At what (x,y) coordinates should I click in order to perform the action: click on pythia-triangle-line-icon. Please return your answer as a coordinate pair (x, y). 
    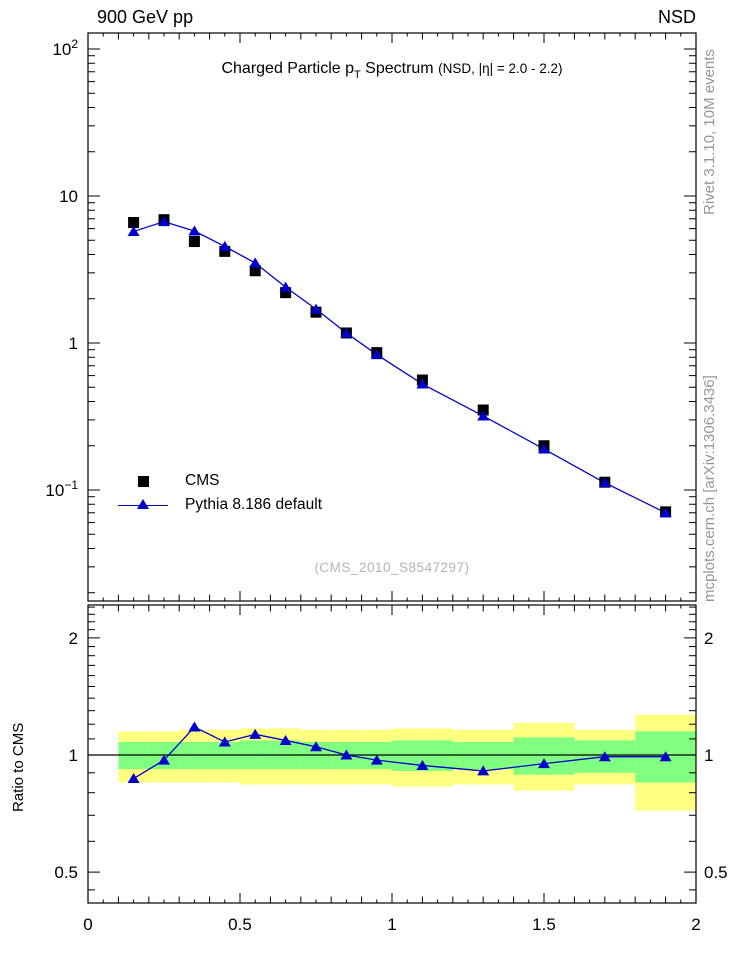
    Looking at the image, I should click on (143, 504).